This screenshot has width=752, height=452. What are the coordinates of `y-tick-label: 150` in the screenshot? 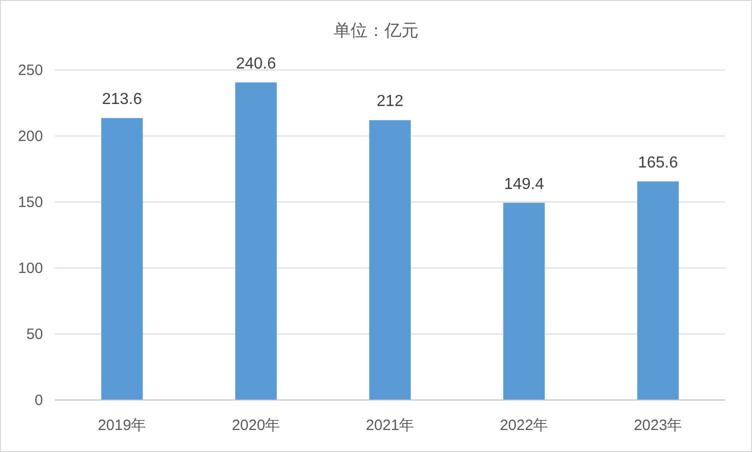 It's located at (30, 202).